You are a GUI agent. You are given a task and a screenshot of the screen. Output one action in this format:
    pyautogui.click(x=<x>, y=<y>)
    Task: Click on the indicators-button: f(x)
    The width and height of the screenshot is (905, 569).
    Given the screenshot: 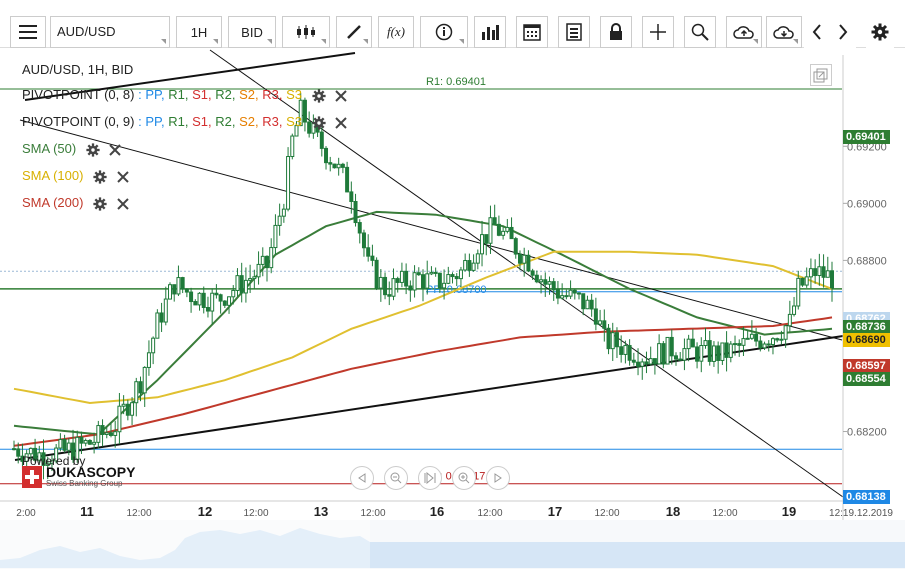 What is the action you would take?
    pyautogui.click(x=396, y=32)
    